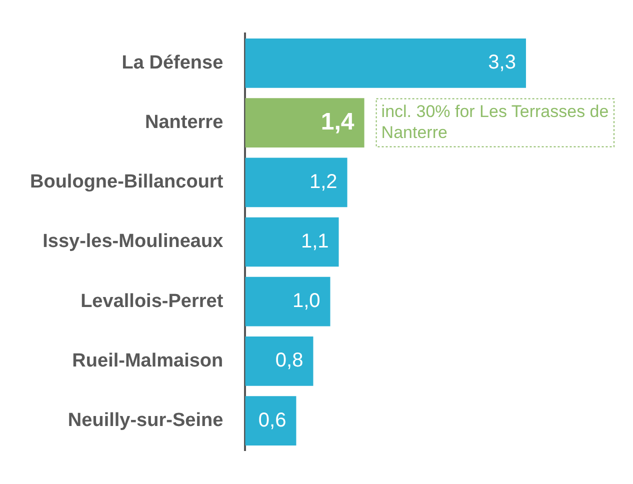  Describe the element at coordinates (146, 421) in the screenshot. I see `y-tick-label: Neuilly-sur-Seine` at that location.